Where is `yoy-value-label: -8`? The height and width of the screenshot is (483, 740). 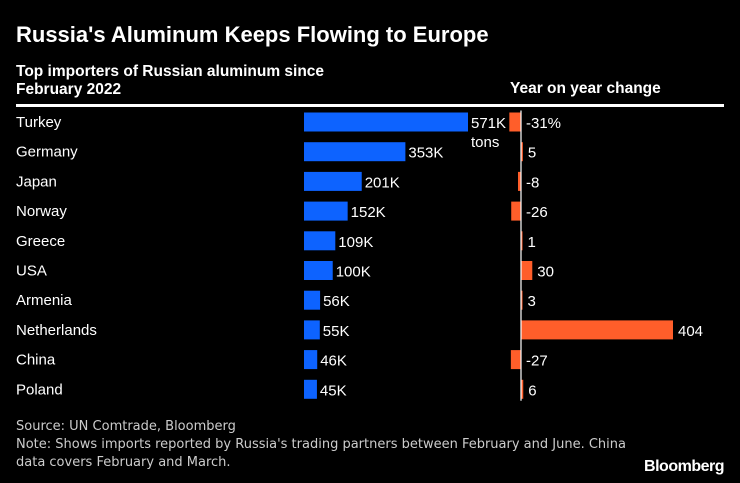 yoy-value-label: -8 is located at coordinates (532, 182).